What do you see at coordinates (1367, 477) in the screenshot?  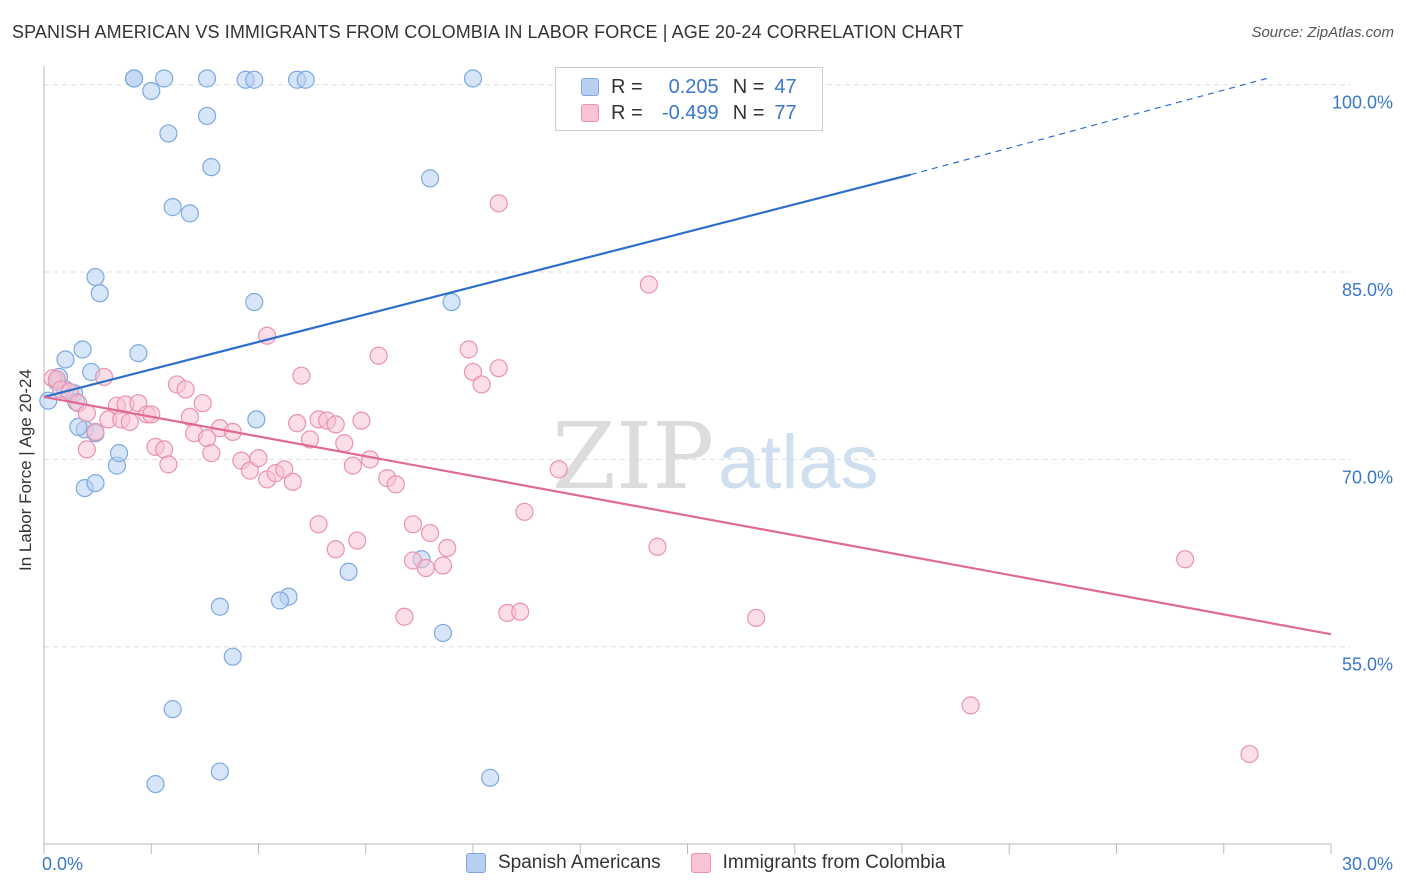 I see `y-tick-label: 70.0%` at bounding box center [1367, 477].